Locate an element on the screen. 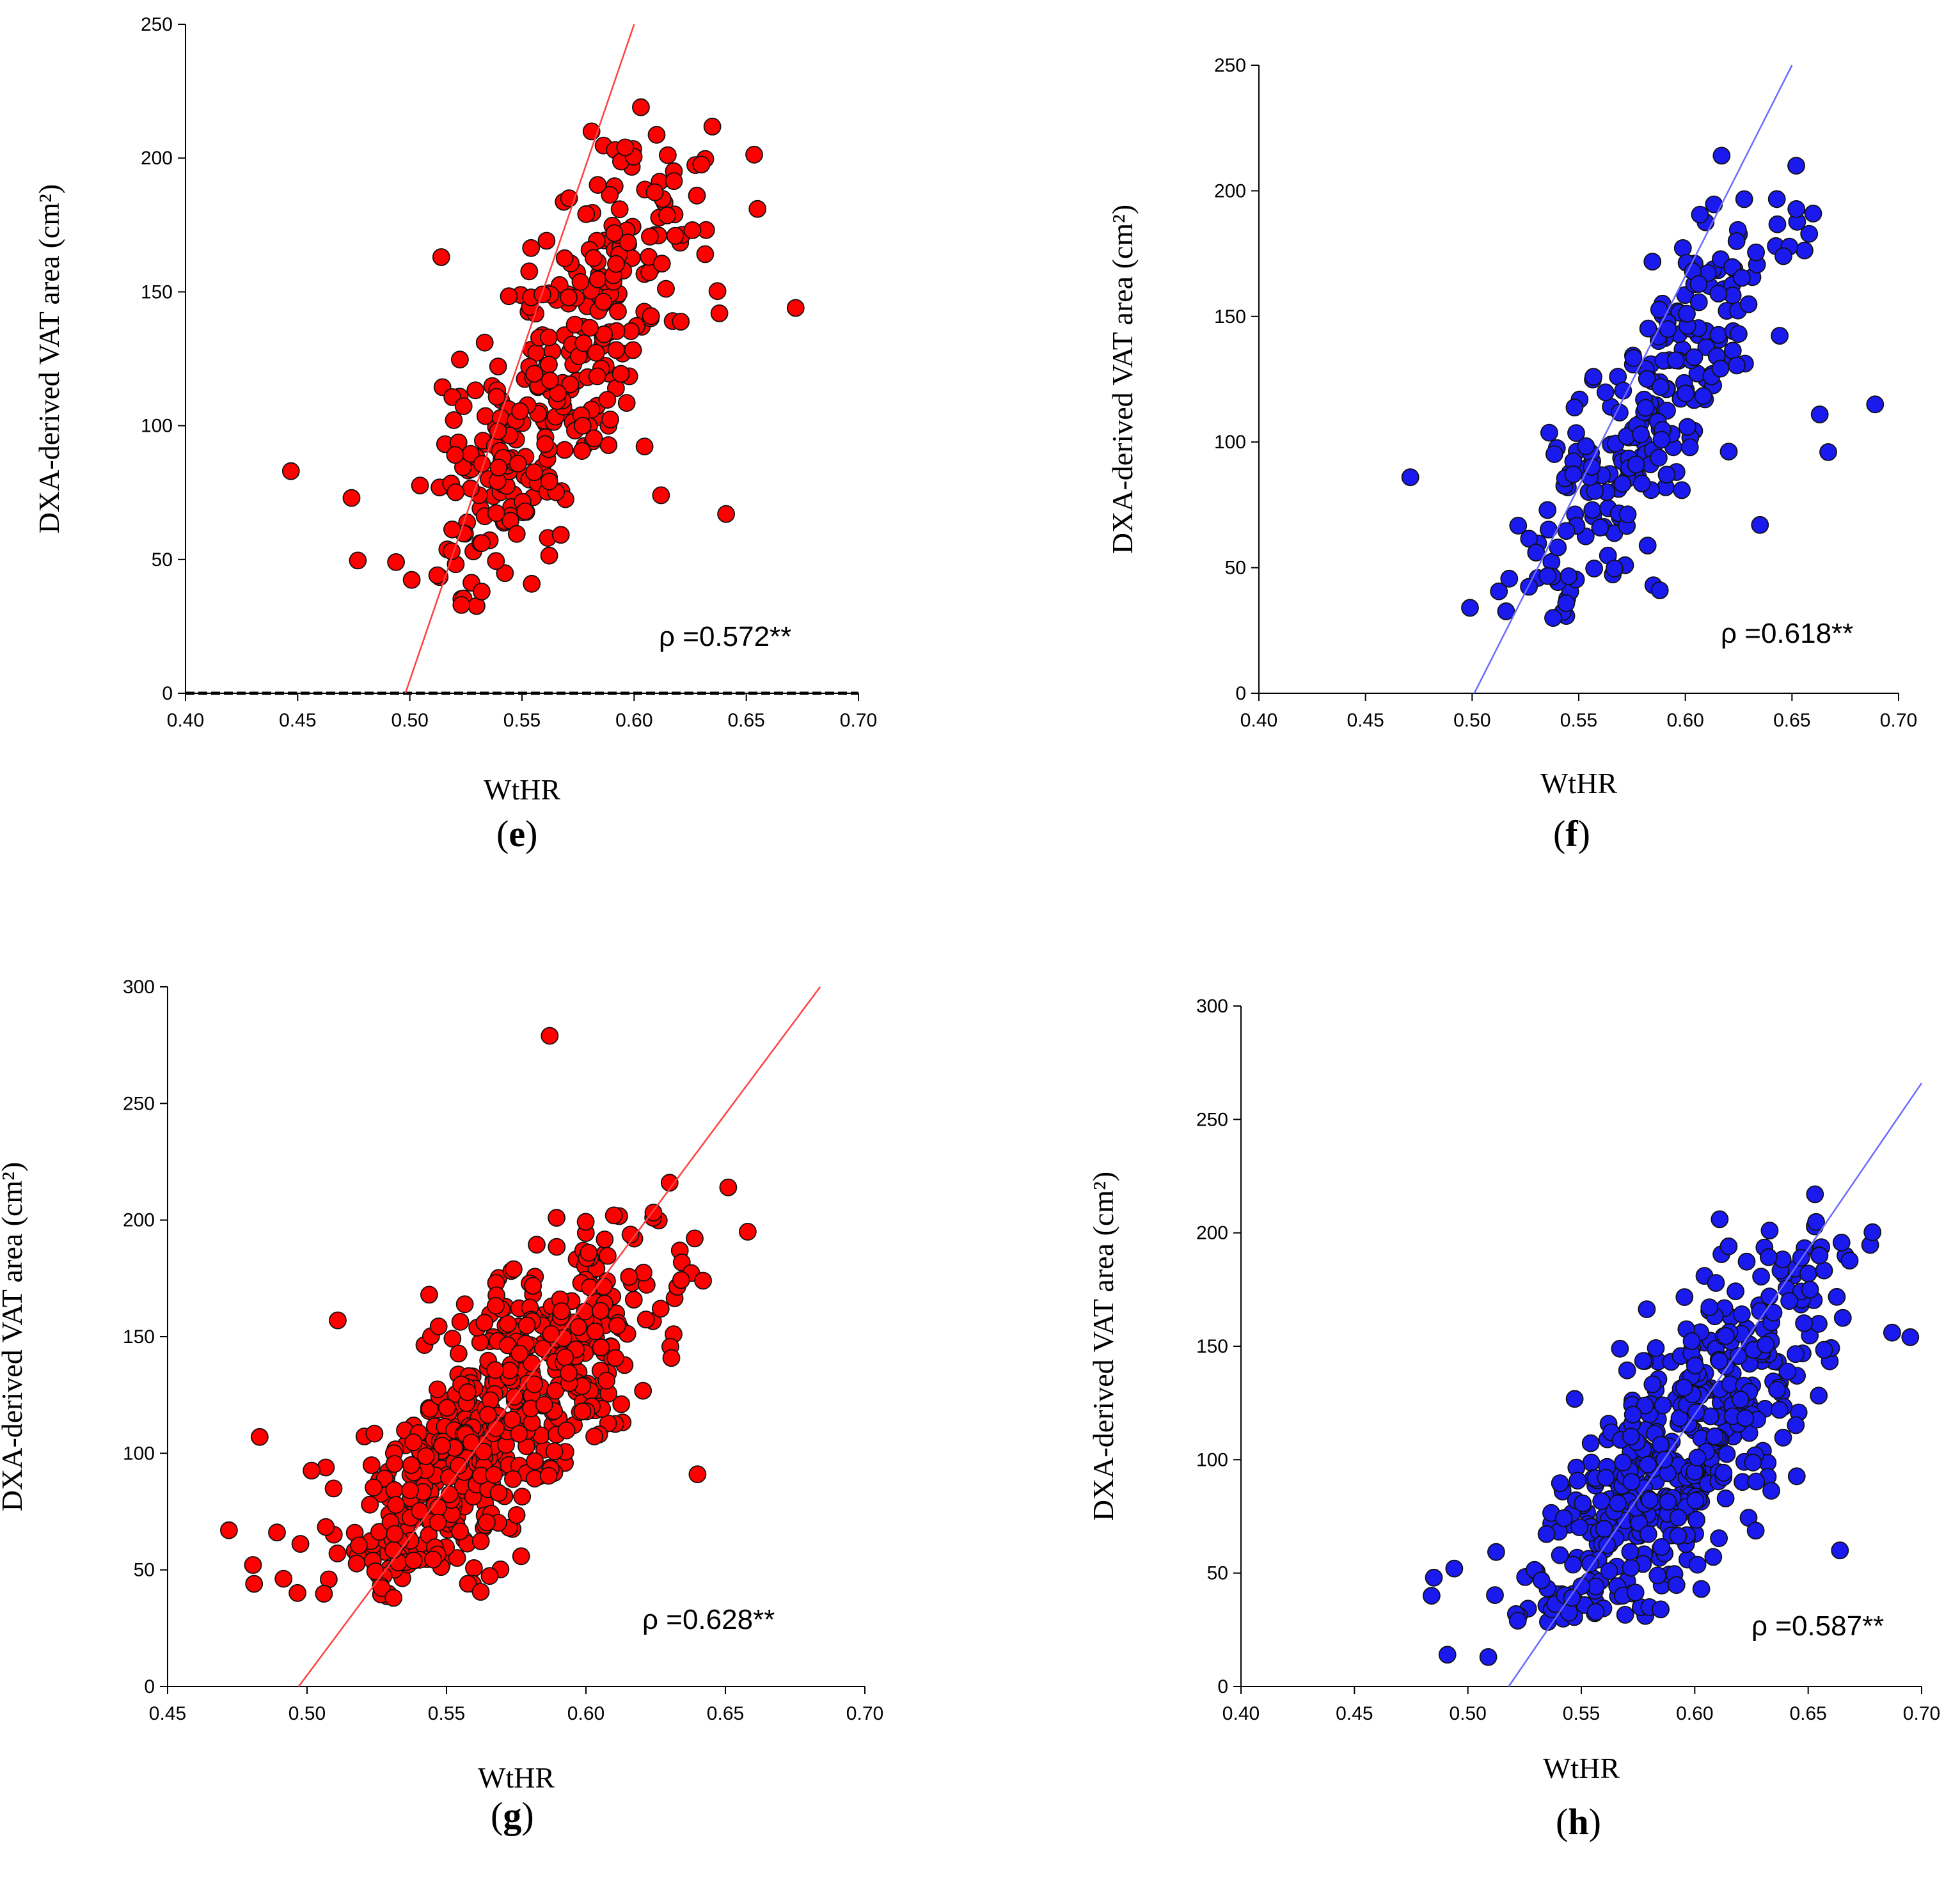  x-tick-label: 0.60 is located at coordinates (586, 1713).